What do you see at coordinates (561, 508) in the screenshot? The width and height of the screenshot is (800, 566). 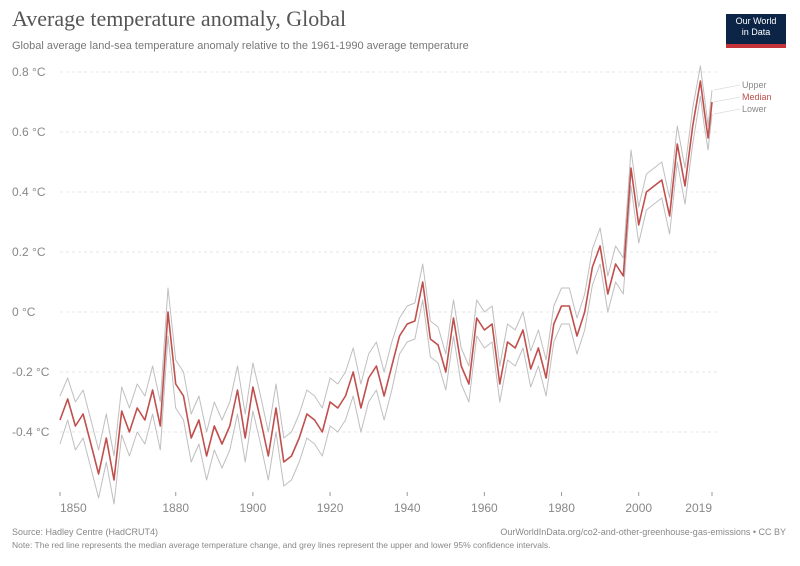 I see `x-tick-label: 1980` at bounding box center [561, 508].